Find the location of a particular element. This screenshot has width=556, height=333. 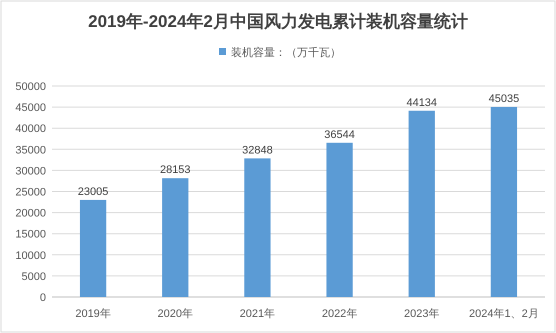

y-tick-label: 25000 is located at coordinates (30, 192).